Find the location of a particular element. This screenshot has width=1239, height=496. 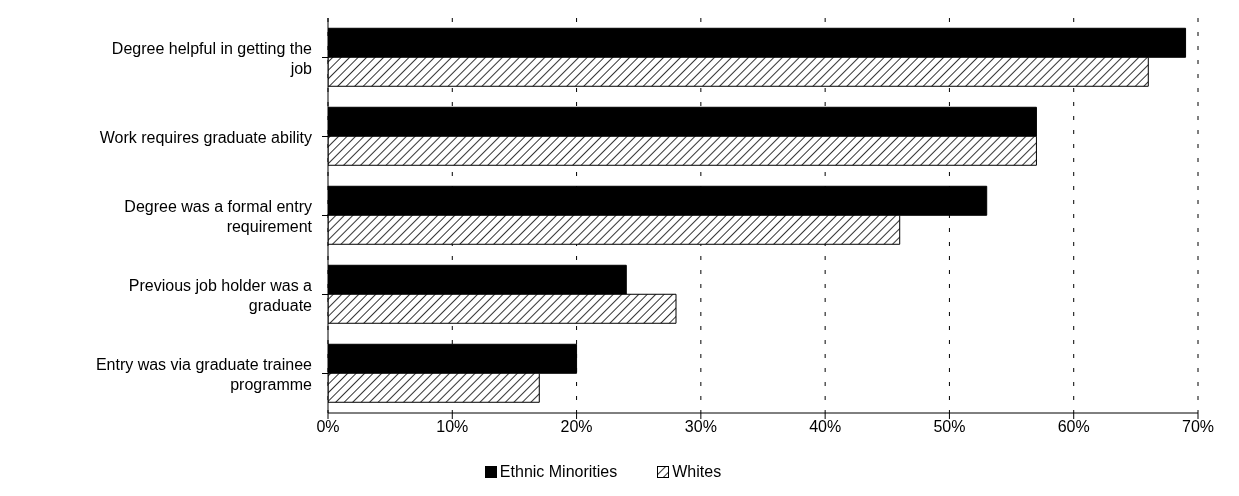

x-tick-label: 70% is located at coordinates (1198, 427).